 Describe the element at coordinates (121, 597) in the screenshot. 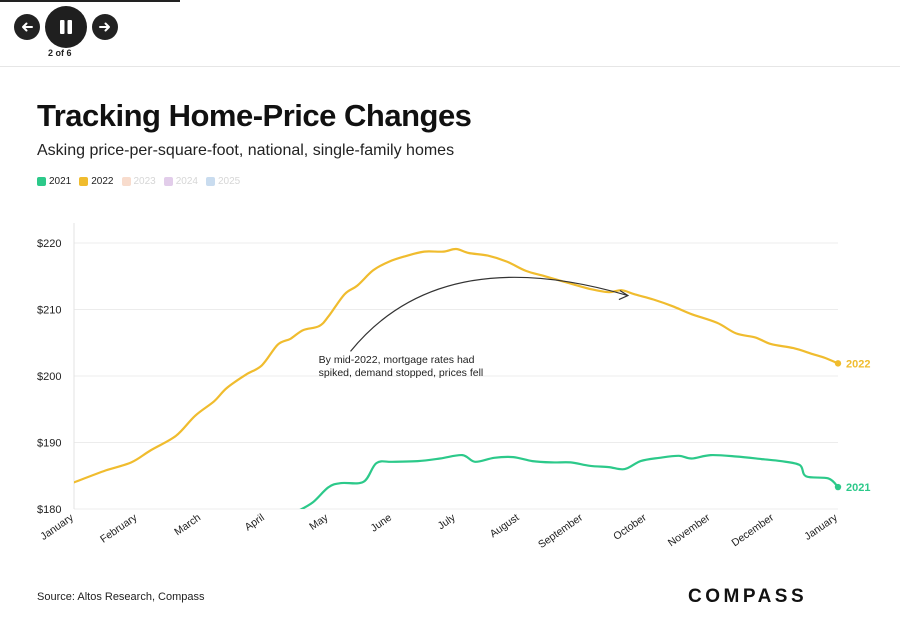

I see `source-note: Source: Altos Research, Compass` at that location.